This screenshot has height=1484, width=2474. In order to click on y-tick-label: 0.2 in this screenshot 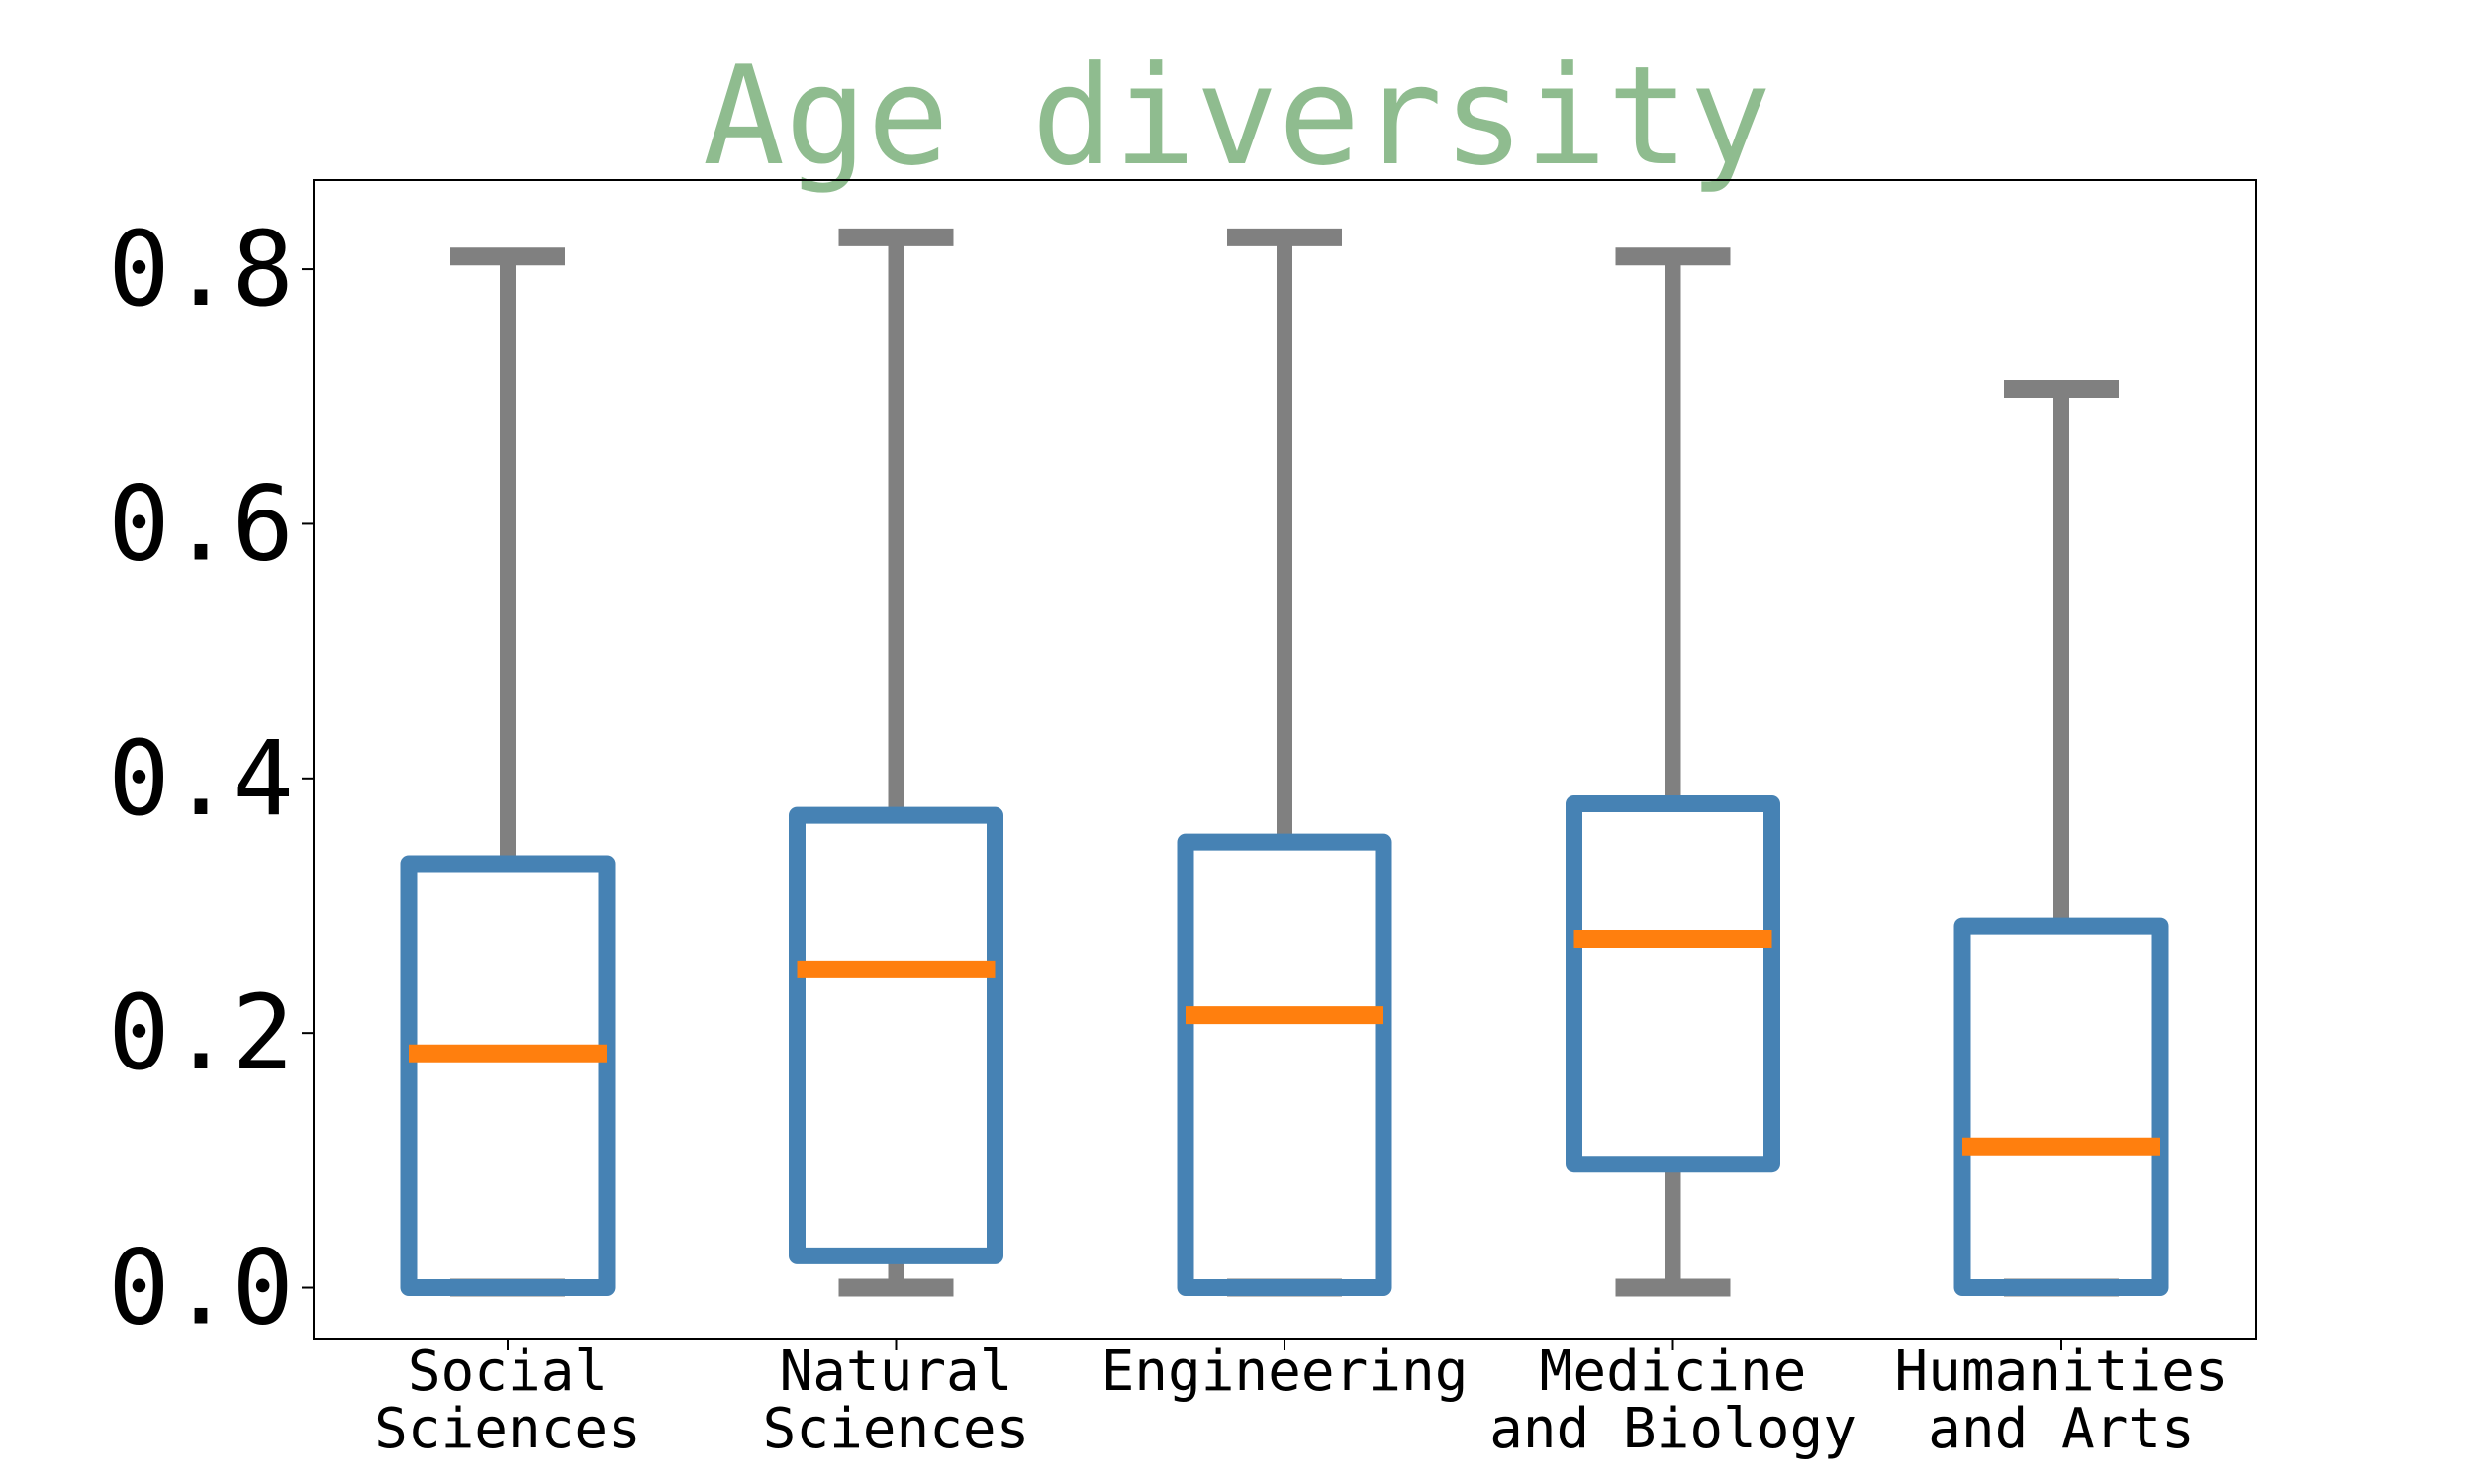, I will do `click(201, 1033)`.